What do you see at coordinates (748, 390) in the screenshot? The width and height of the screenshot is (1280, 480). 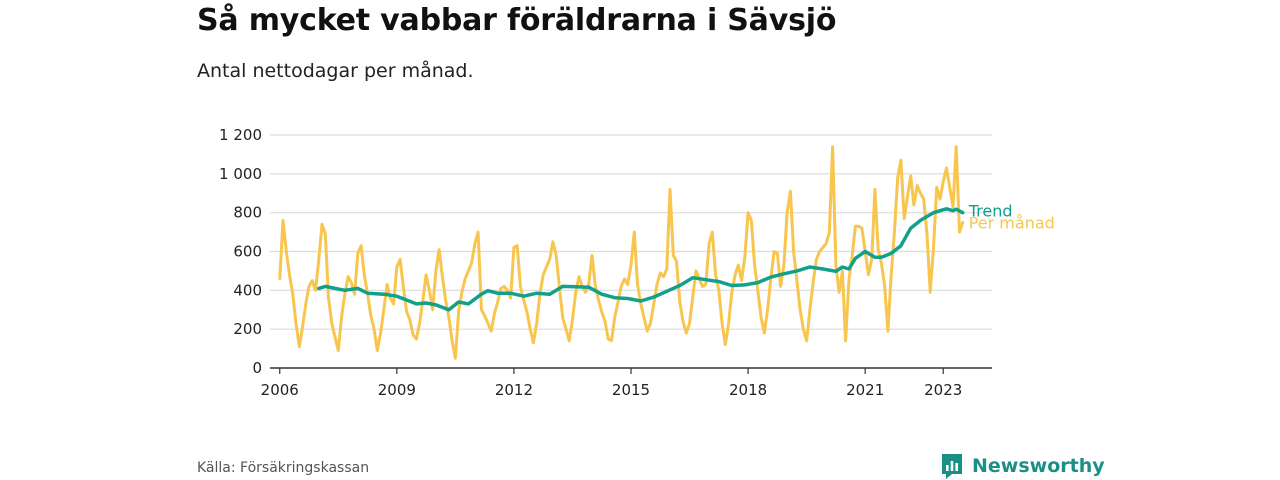 I see `x-tick-label: 2018` at bounding box center [748, 390].